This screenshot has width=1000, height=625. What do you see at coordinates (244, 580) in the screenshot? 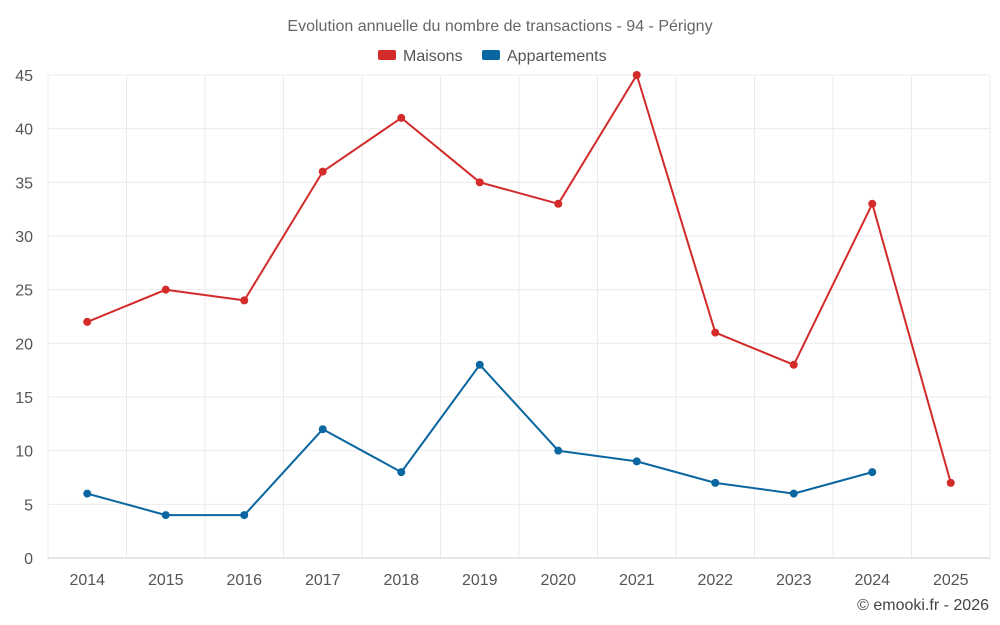
I see `x-tick-label: 2016` at bounding box center [244, 580].